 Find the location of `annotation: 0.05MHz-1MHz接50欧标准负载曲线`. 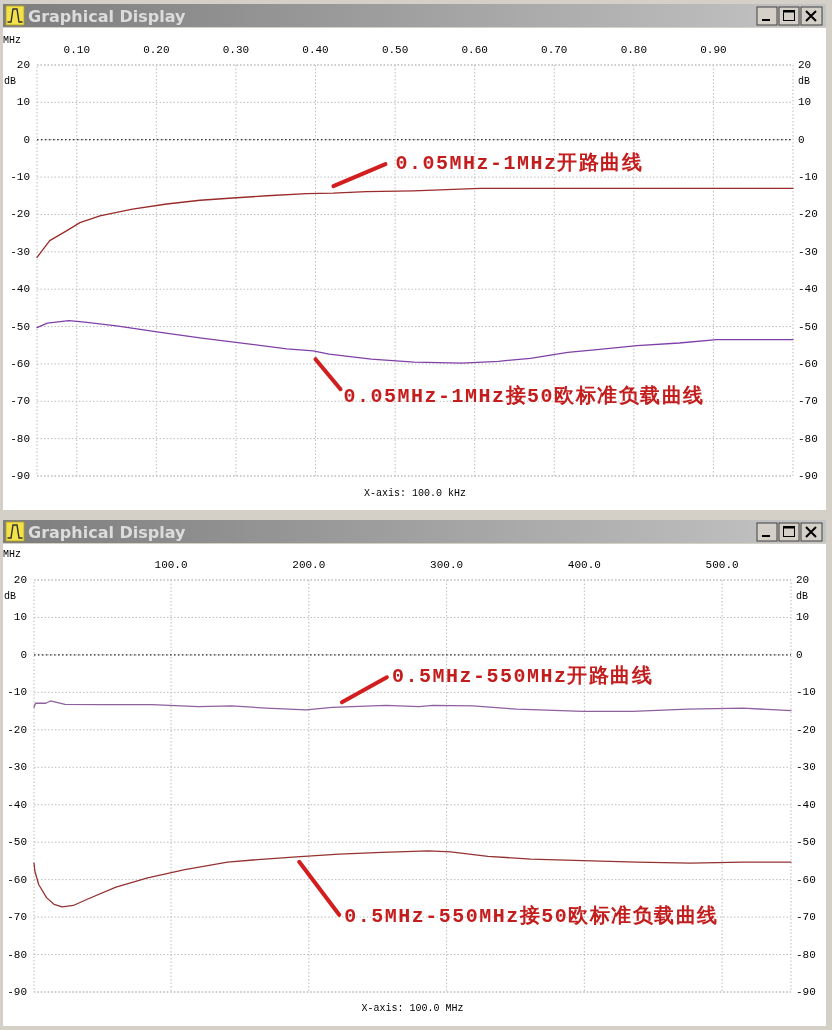

annotation: 0.05MHz-1MHz接50欧标准负载曲线 is located at coordinates (524, 395).